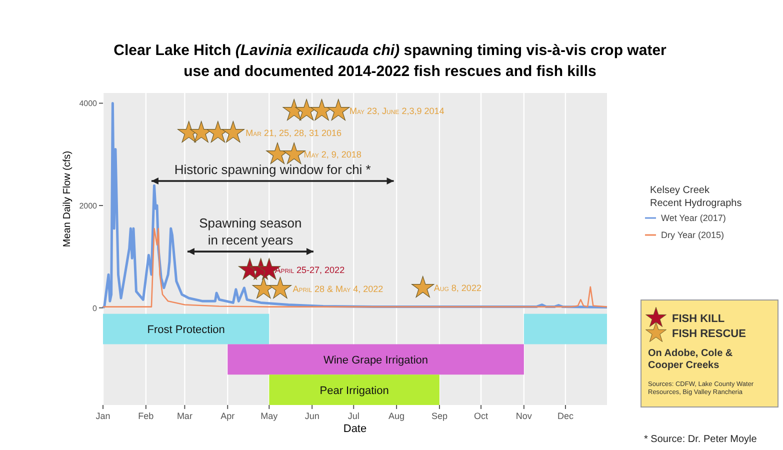 This screenshot has height=450, width=783. I want to click on band-label: Frost Protection, so click(186, 330).